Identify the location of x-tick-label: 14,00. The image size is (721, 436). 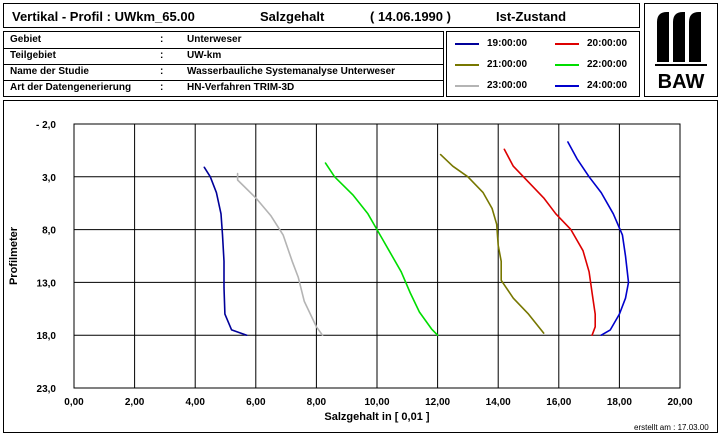
(498, 402).